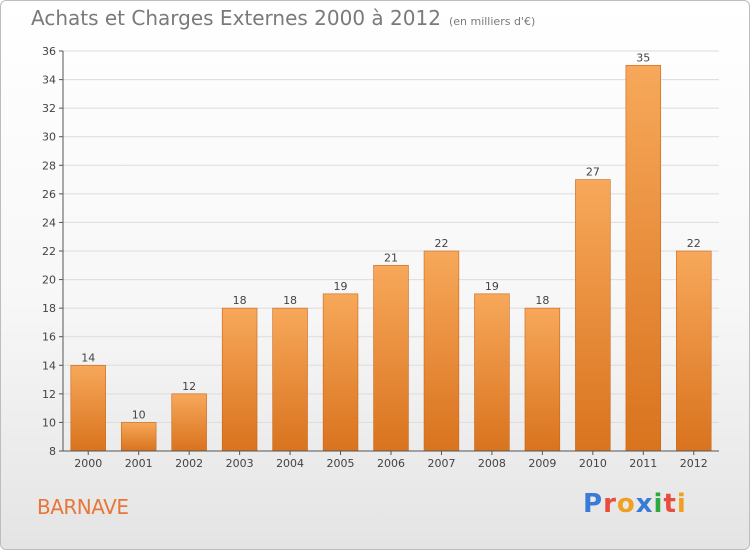 The width and height of the screenshot is (750, 550). Describe the element at coordinates (391, 463) in the screenshot. I see `x-tick-label: 2006` at that location.